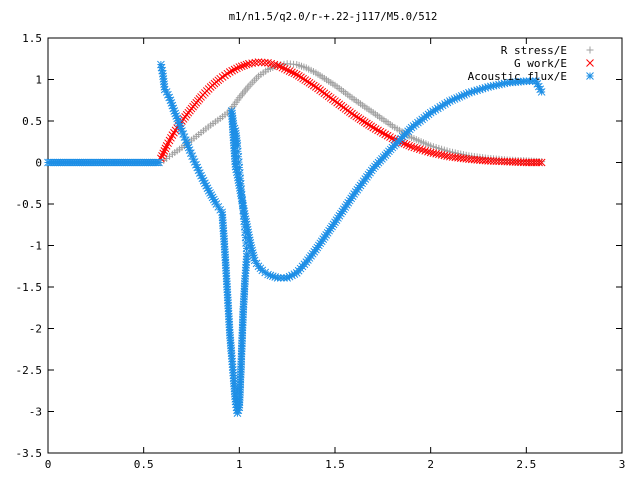 The height and width of the screenshot is (480, 640). What do you see at coordinates (38, 80) in the screenshot?
I see `y-tick-label: 1` at bounding box center [38, 80].